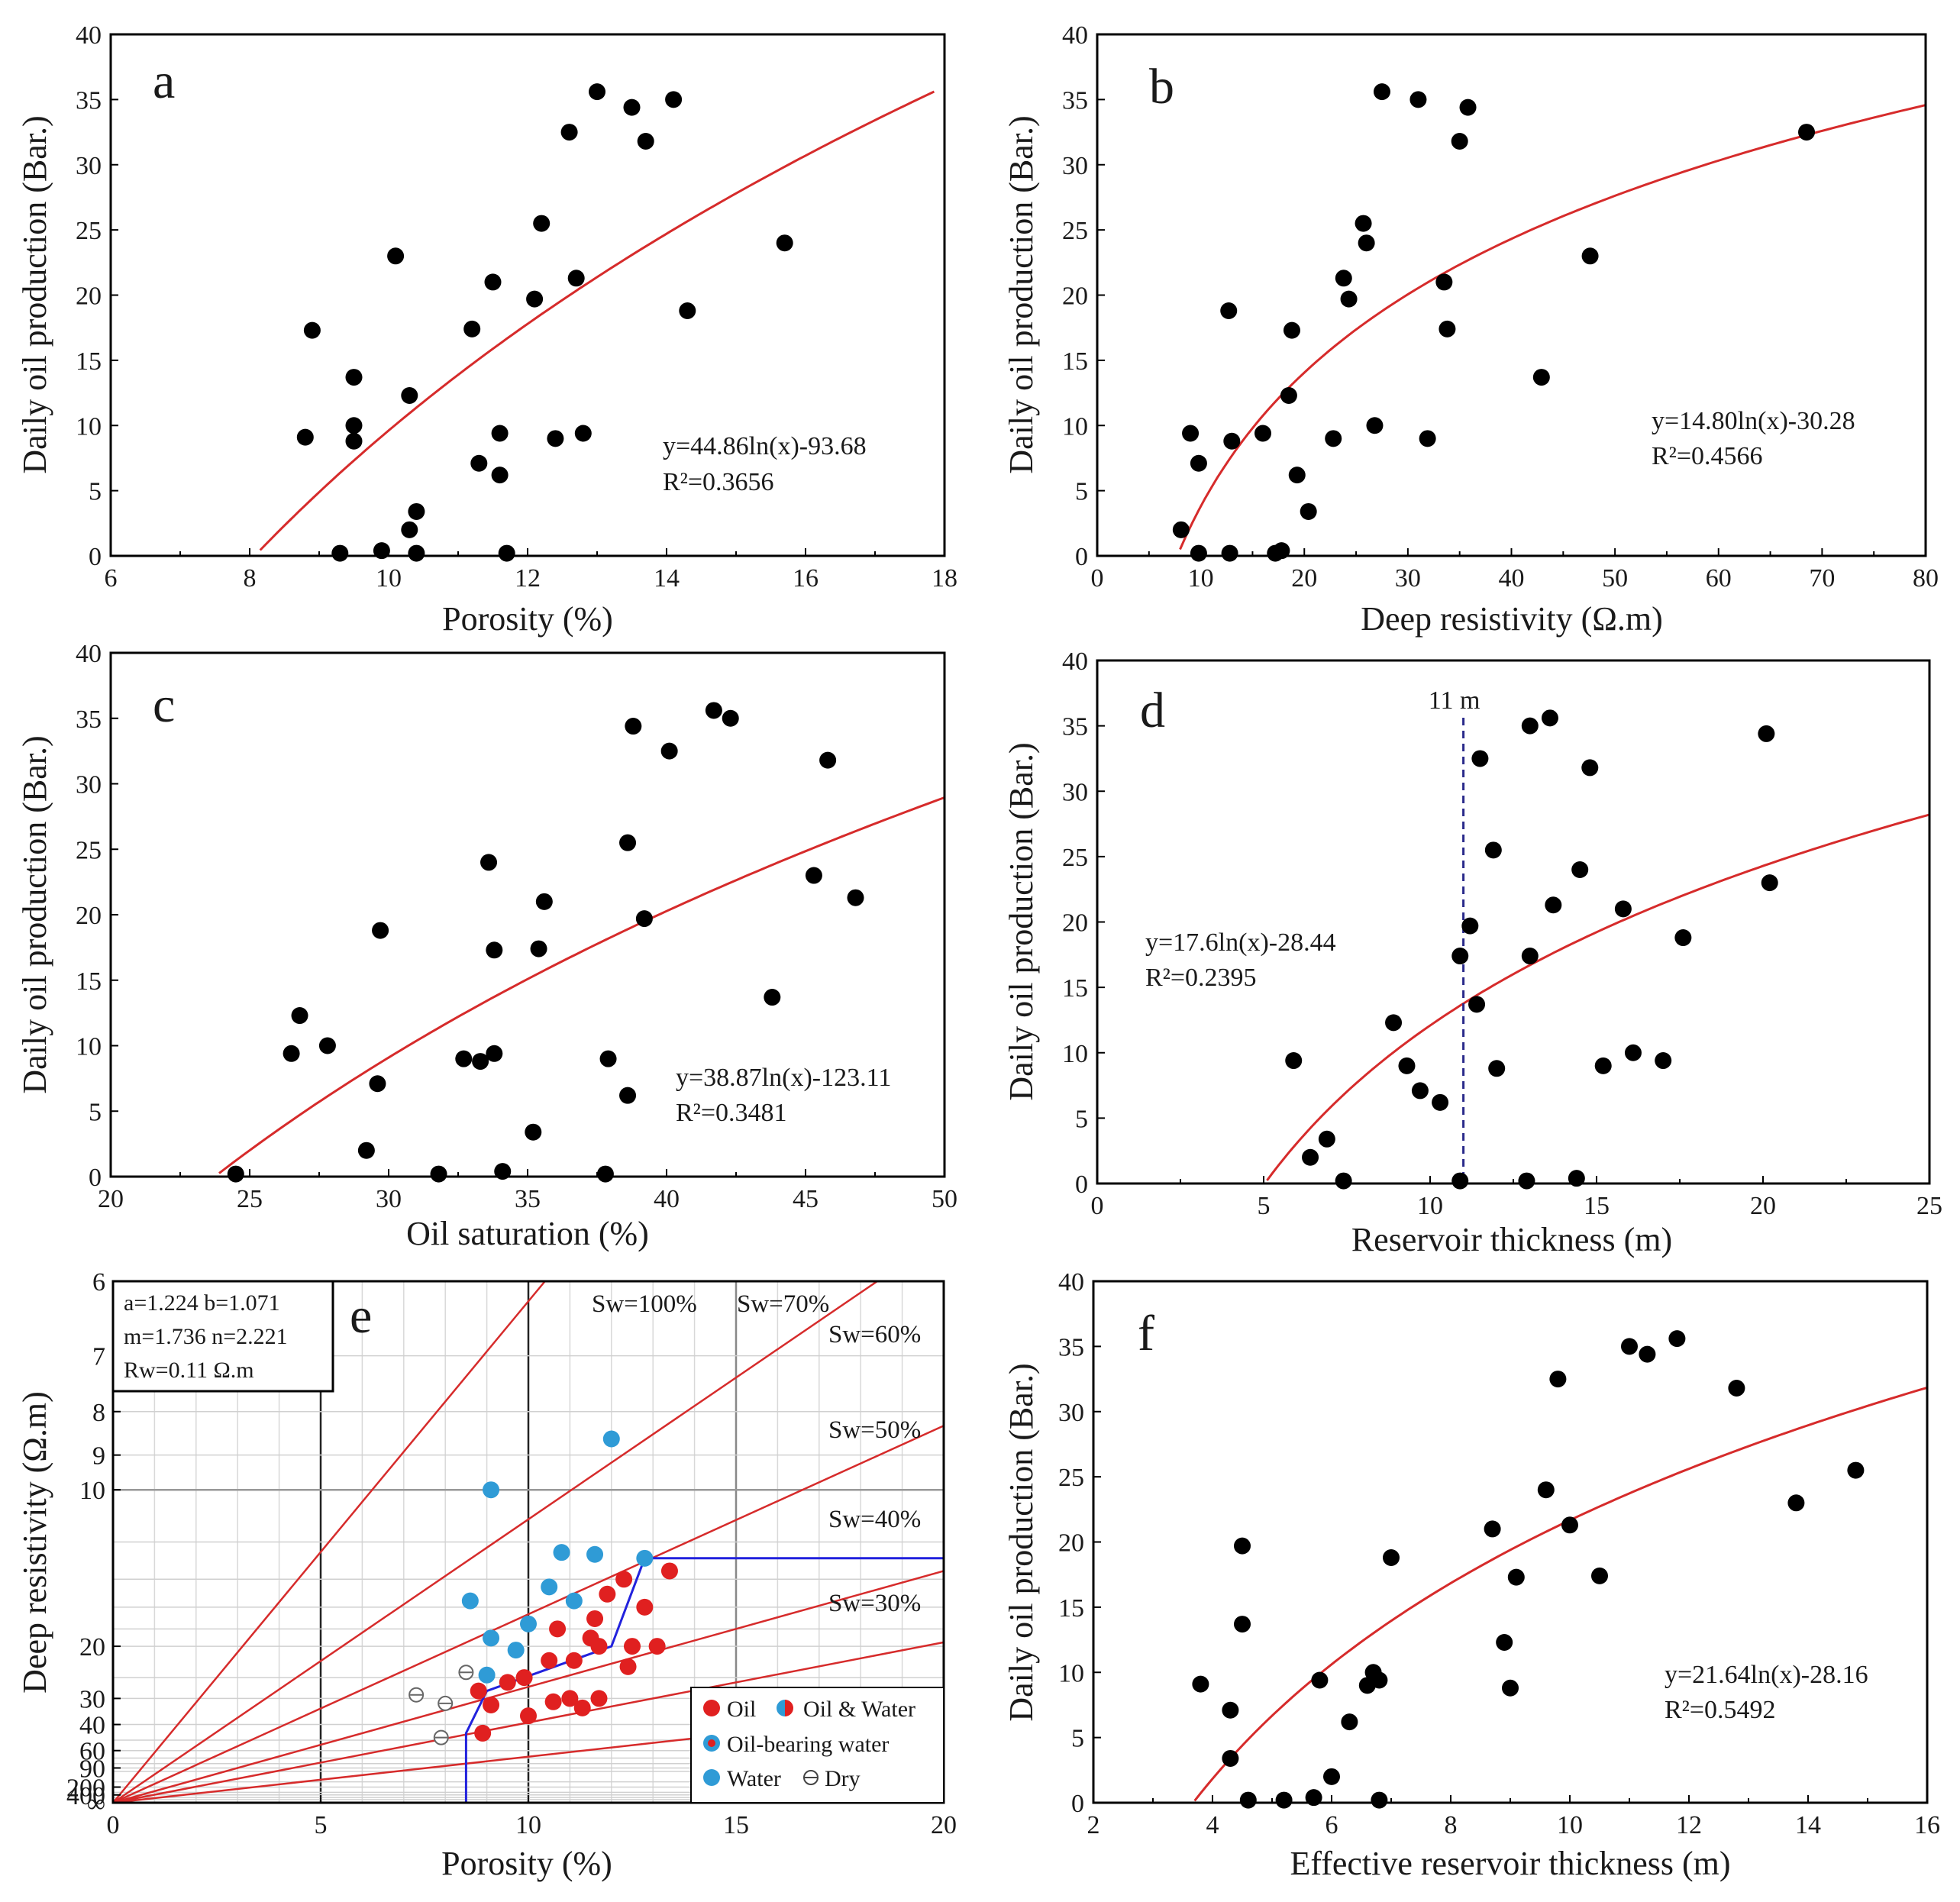  Describe the element at coordinates (1161, 87) in the screenshot. I see `panel-b-letter: b` at that location.